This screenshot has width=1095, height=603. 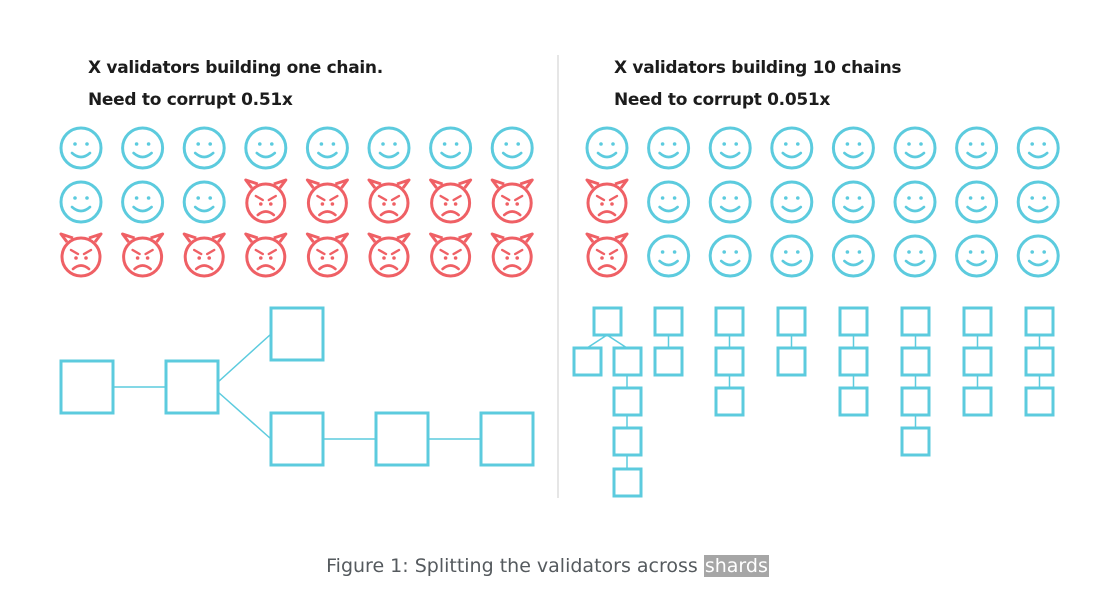 What do you see at coordinates (190, 100) in the screenshot?
I see `left-title-line2: Need to corrupt 0.51x` at bounding box center [190, 100].